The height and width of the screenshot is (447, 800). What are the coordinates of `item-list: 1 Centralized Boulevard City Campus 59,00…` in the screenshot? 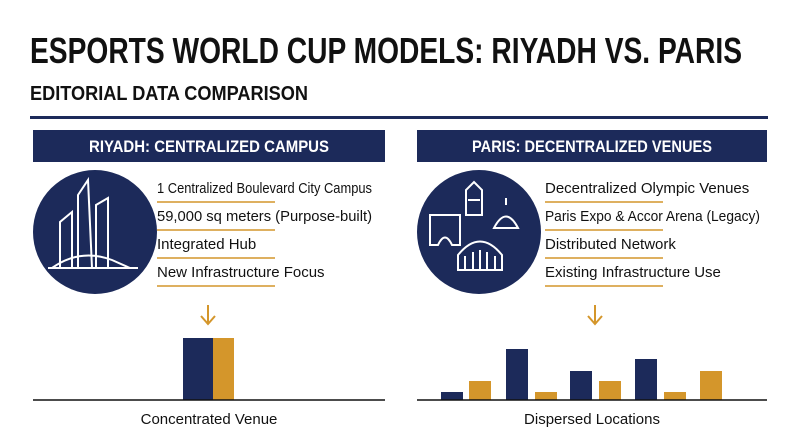 It's located at (264, 233).